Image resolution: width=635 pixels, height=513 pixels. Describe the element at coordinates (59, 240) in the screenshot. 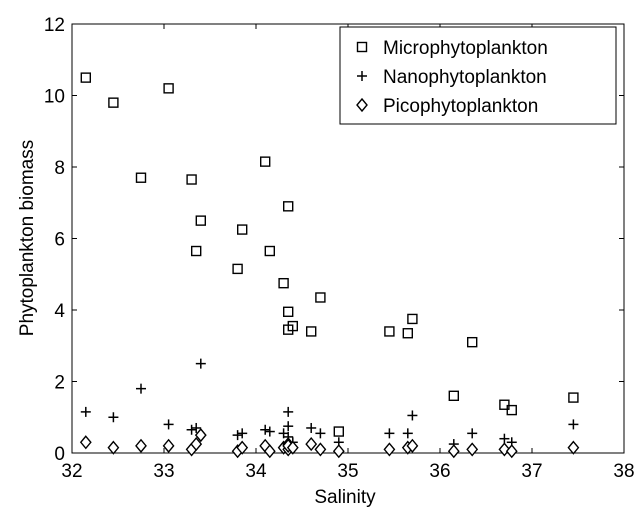

I see `y-tick-label: 6` at that location.